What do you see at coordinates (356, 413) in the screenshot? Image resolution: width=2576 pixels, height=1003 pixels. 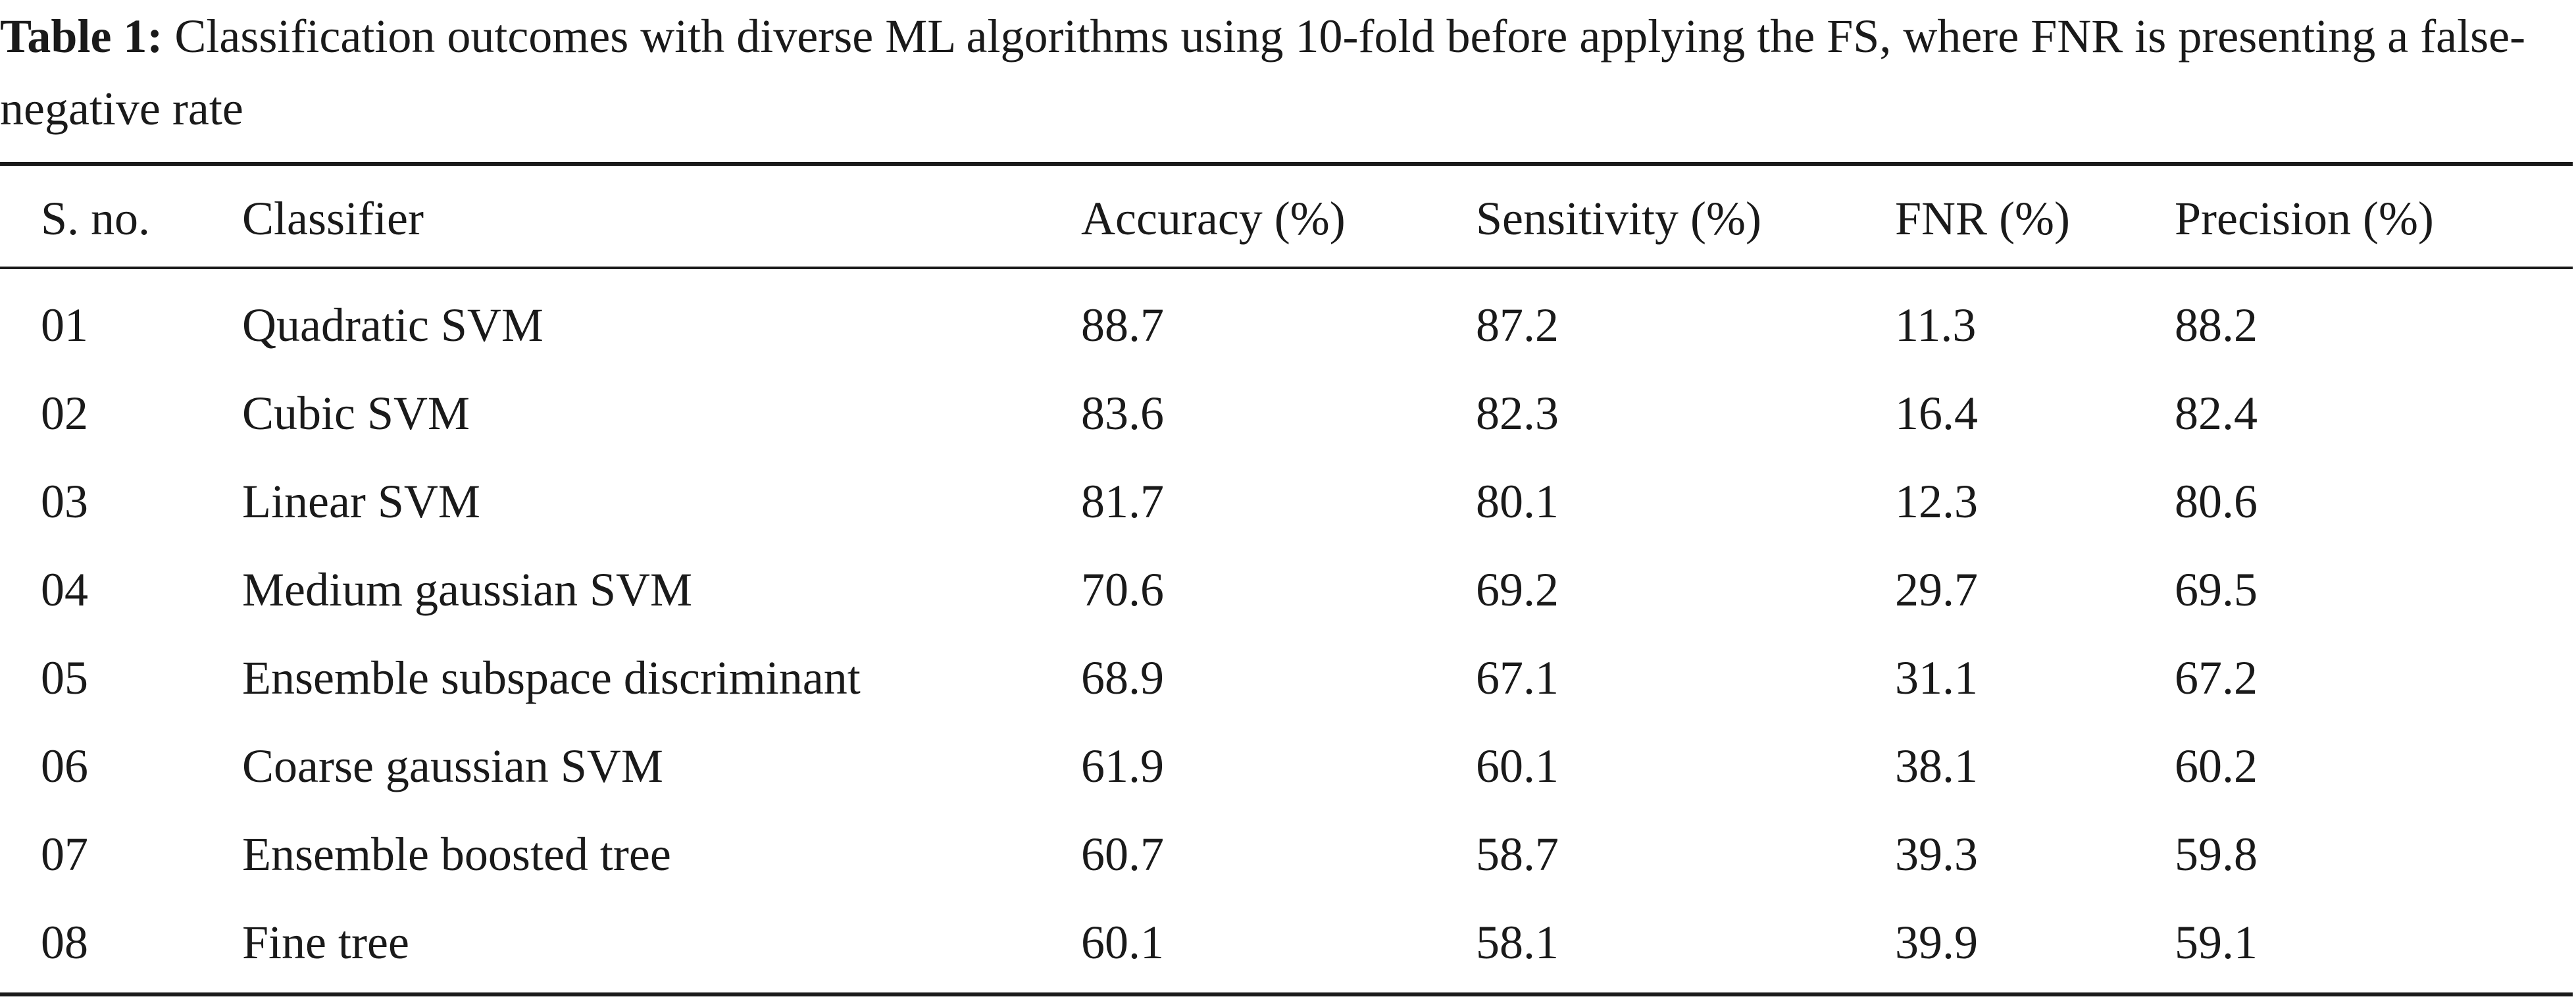 I see `cell-classifier: Cubic SVM` at bounding box center [356, 413].